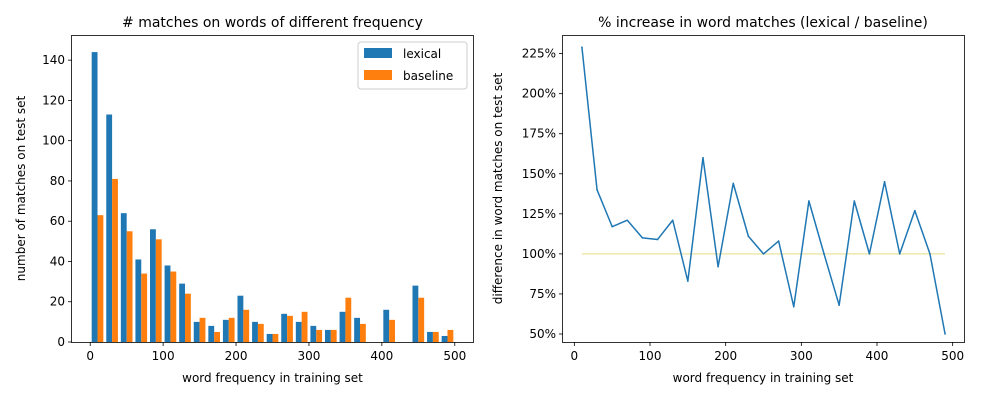  I want to click on y-tick-label: 175%, so click(539, 134).